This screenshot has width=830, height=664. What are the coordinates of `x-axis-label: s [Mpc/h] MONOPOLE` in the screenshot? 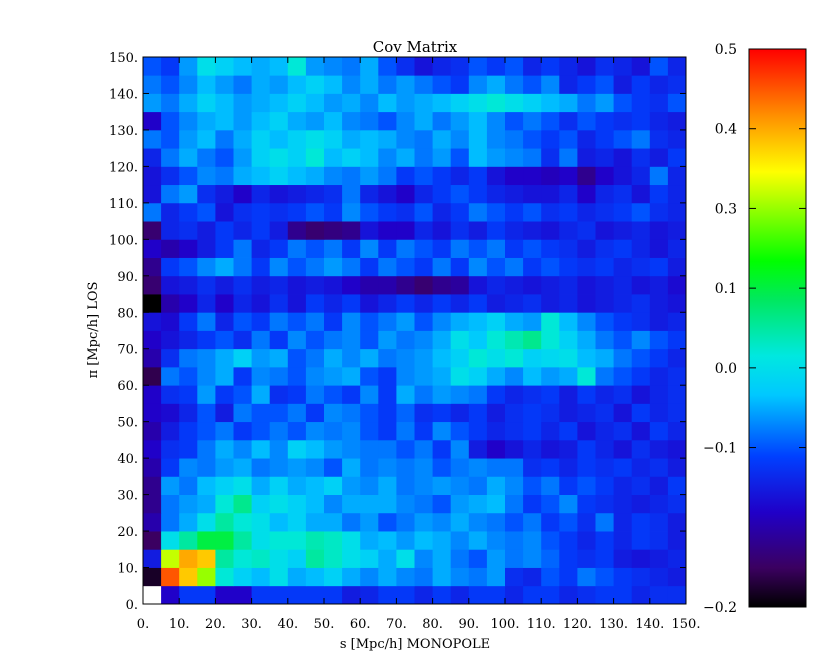 It's located at (415, 644).